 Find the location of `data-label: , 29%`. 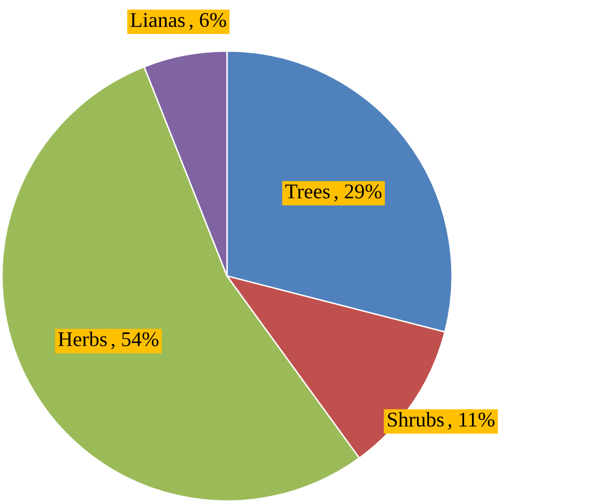

data-label: , 29% is located at coordinates (358, 193).